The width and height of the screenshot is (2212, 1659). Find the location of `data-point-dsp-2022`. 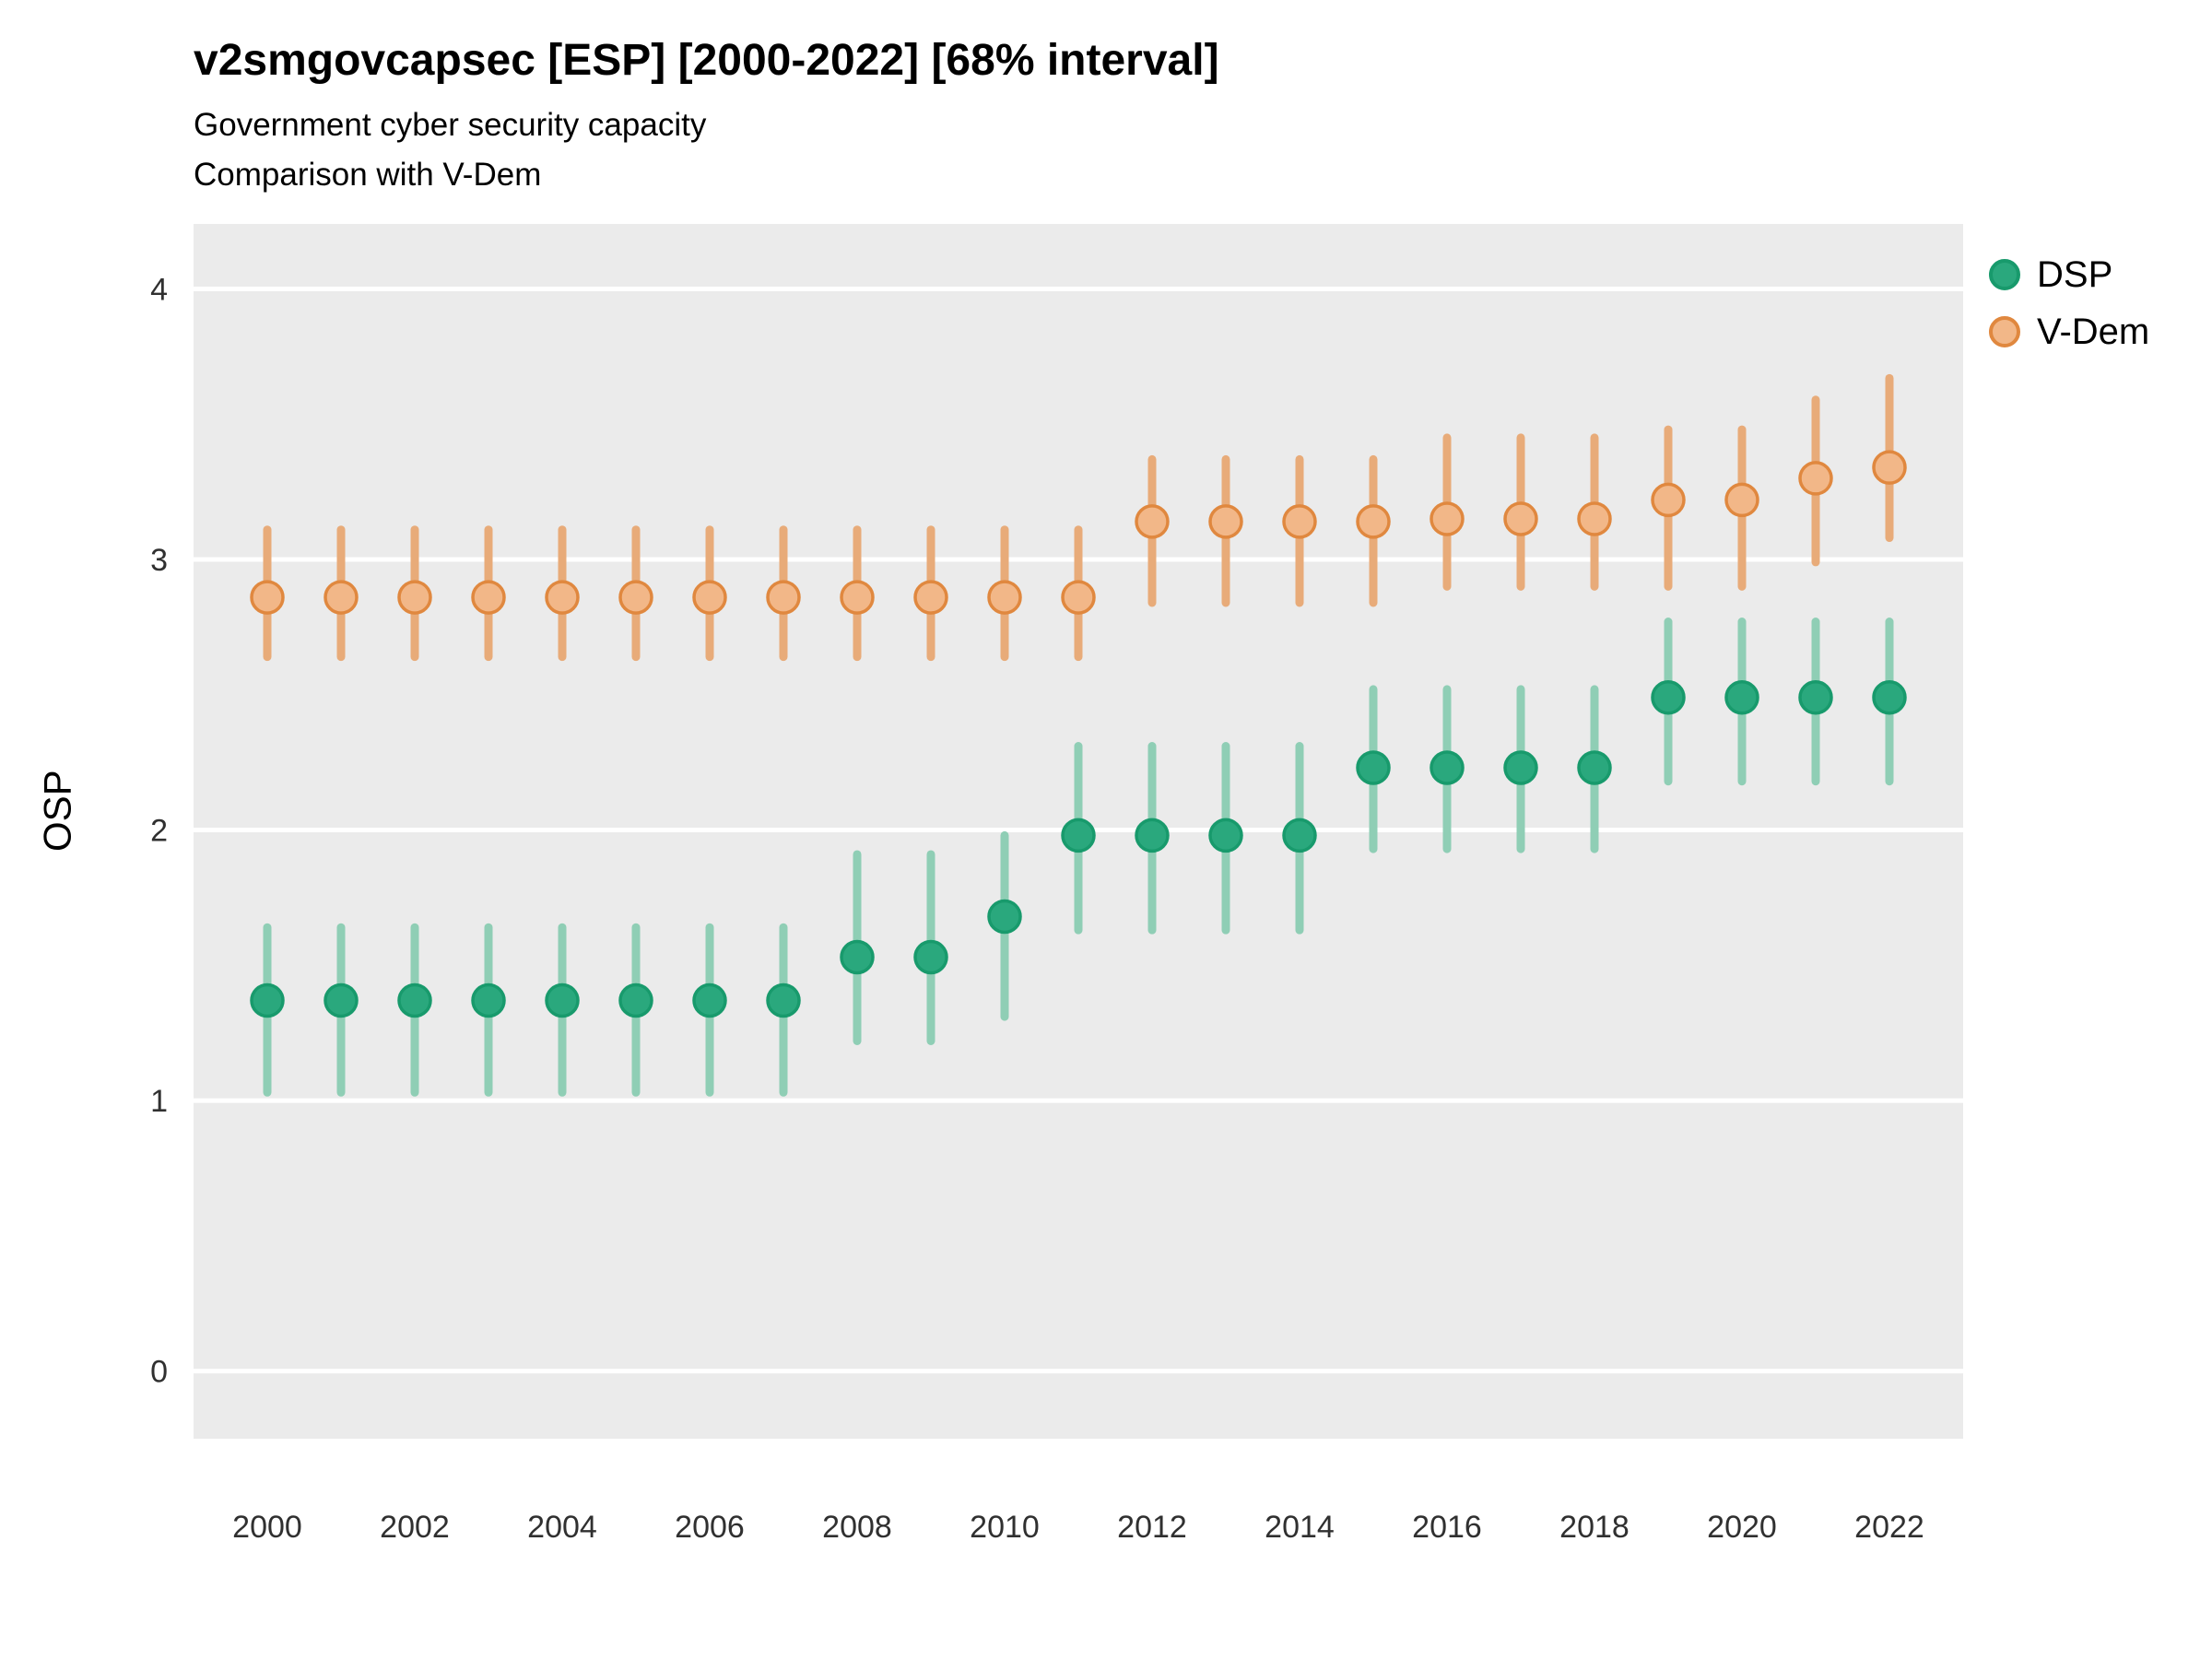

data-point-dsp-2022 is located at coordinates (1889, 697).